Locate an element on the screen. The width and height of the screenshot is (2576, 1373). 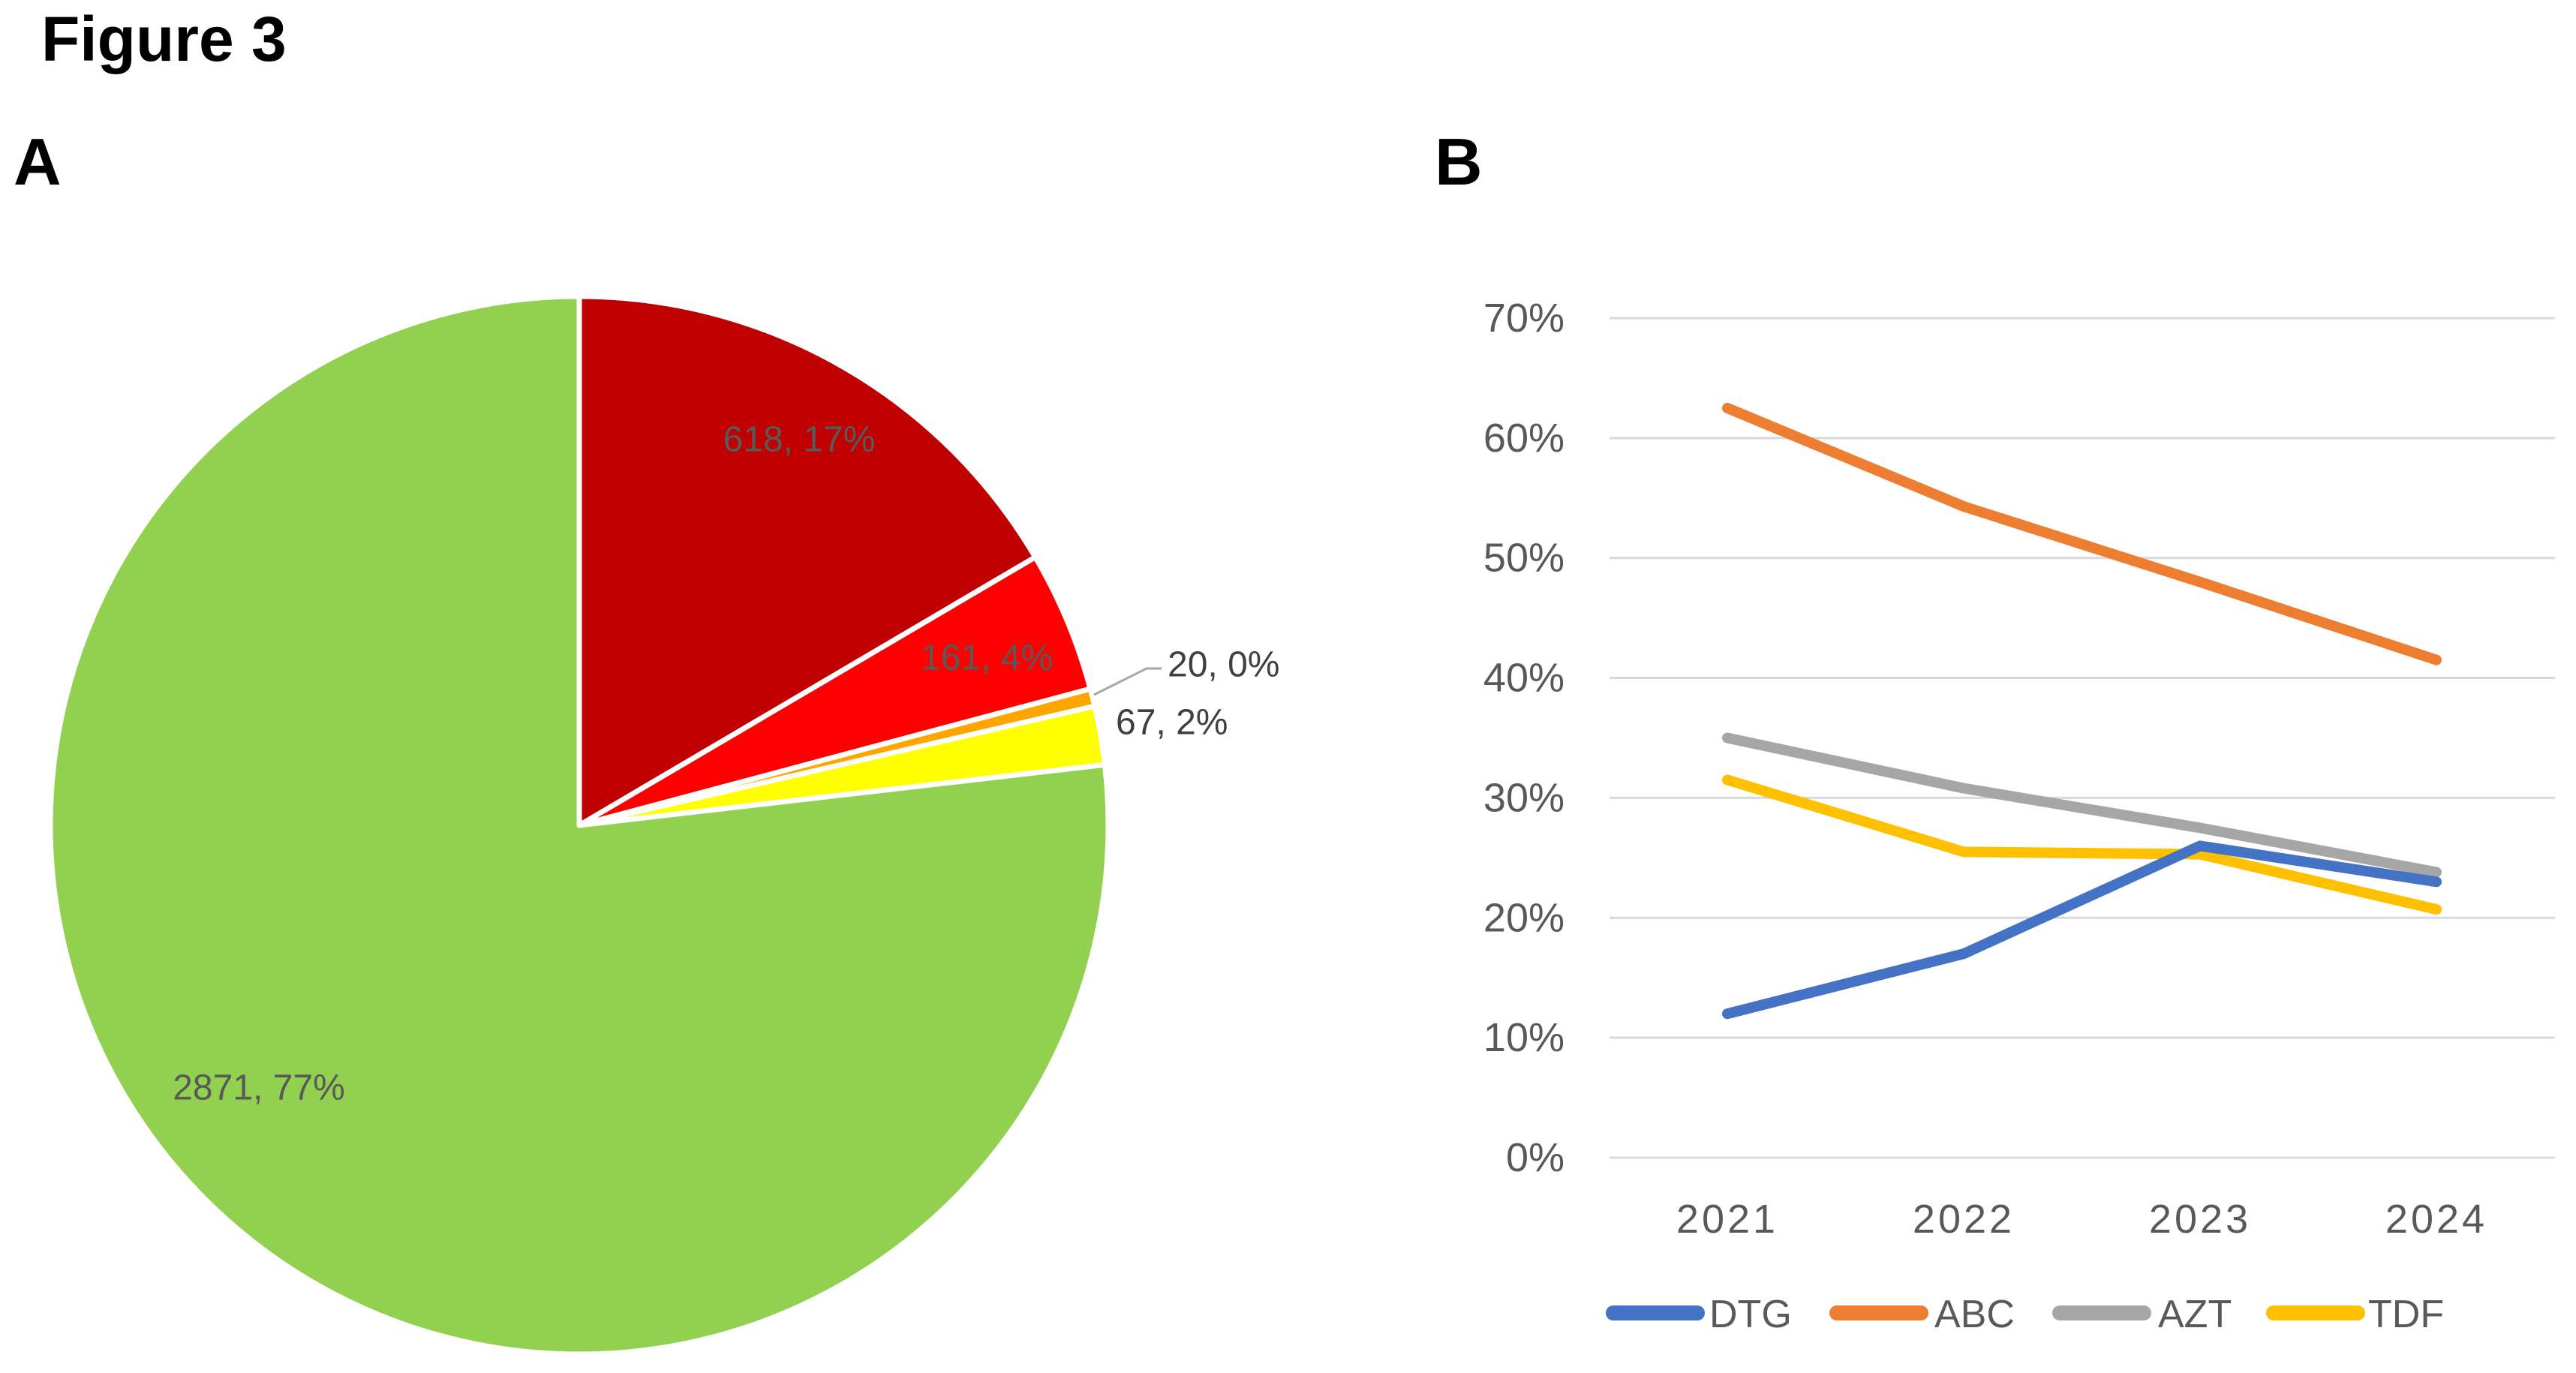
pie-slice-label-yellow: 67, 2% is located at coordinates (1172, 723).